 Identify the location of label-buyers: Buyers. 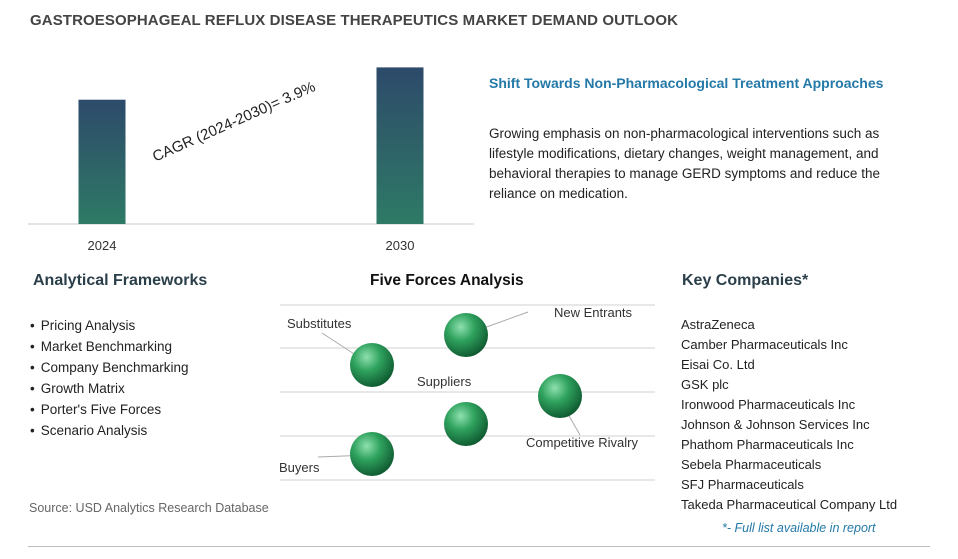
(299, 467).